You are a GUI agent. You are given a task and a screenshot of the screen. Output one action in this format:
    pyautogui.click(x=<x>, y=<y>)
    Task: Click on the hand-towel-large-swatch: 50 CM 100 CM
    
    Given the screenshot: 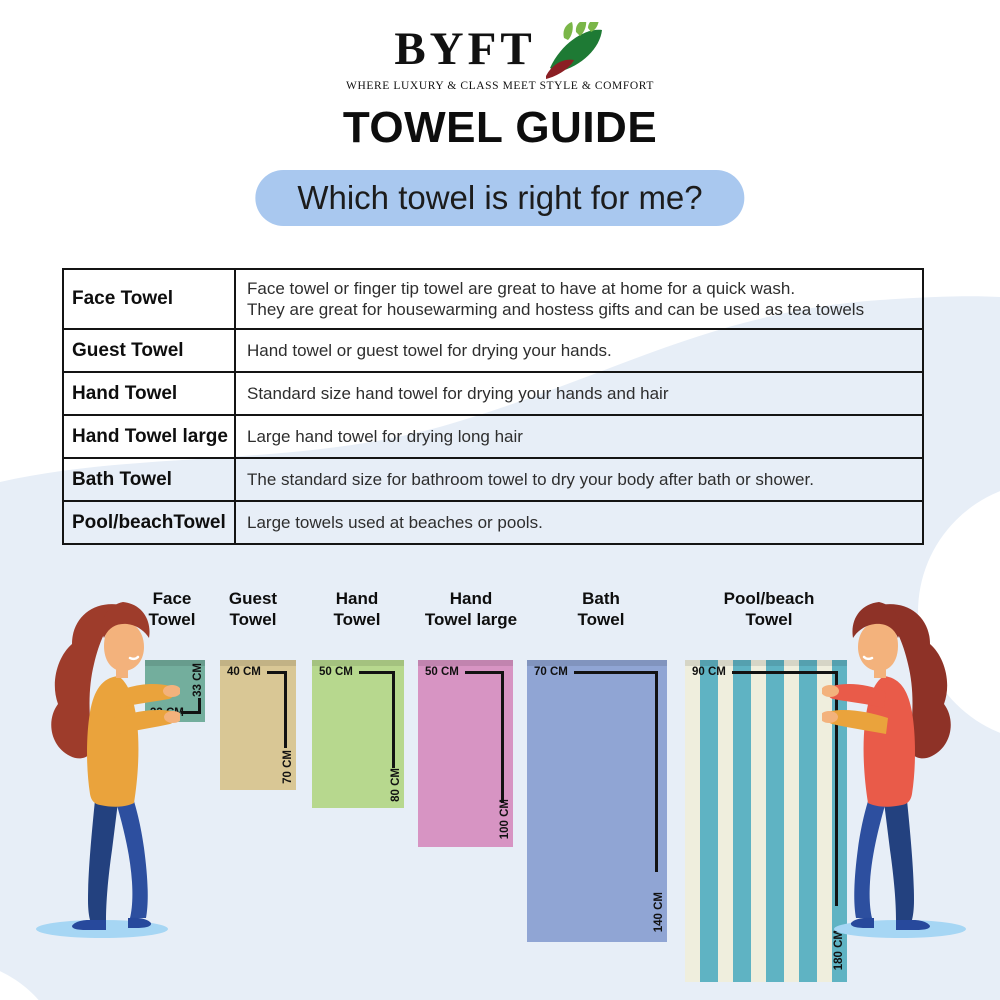 What is the action you would take?
    pyautogui.click(x=465, y=753)
    